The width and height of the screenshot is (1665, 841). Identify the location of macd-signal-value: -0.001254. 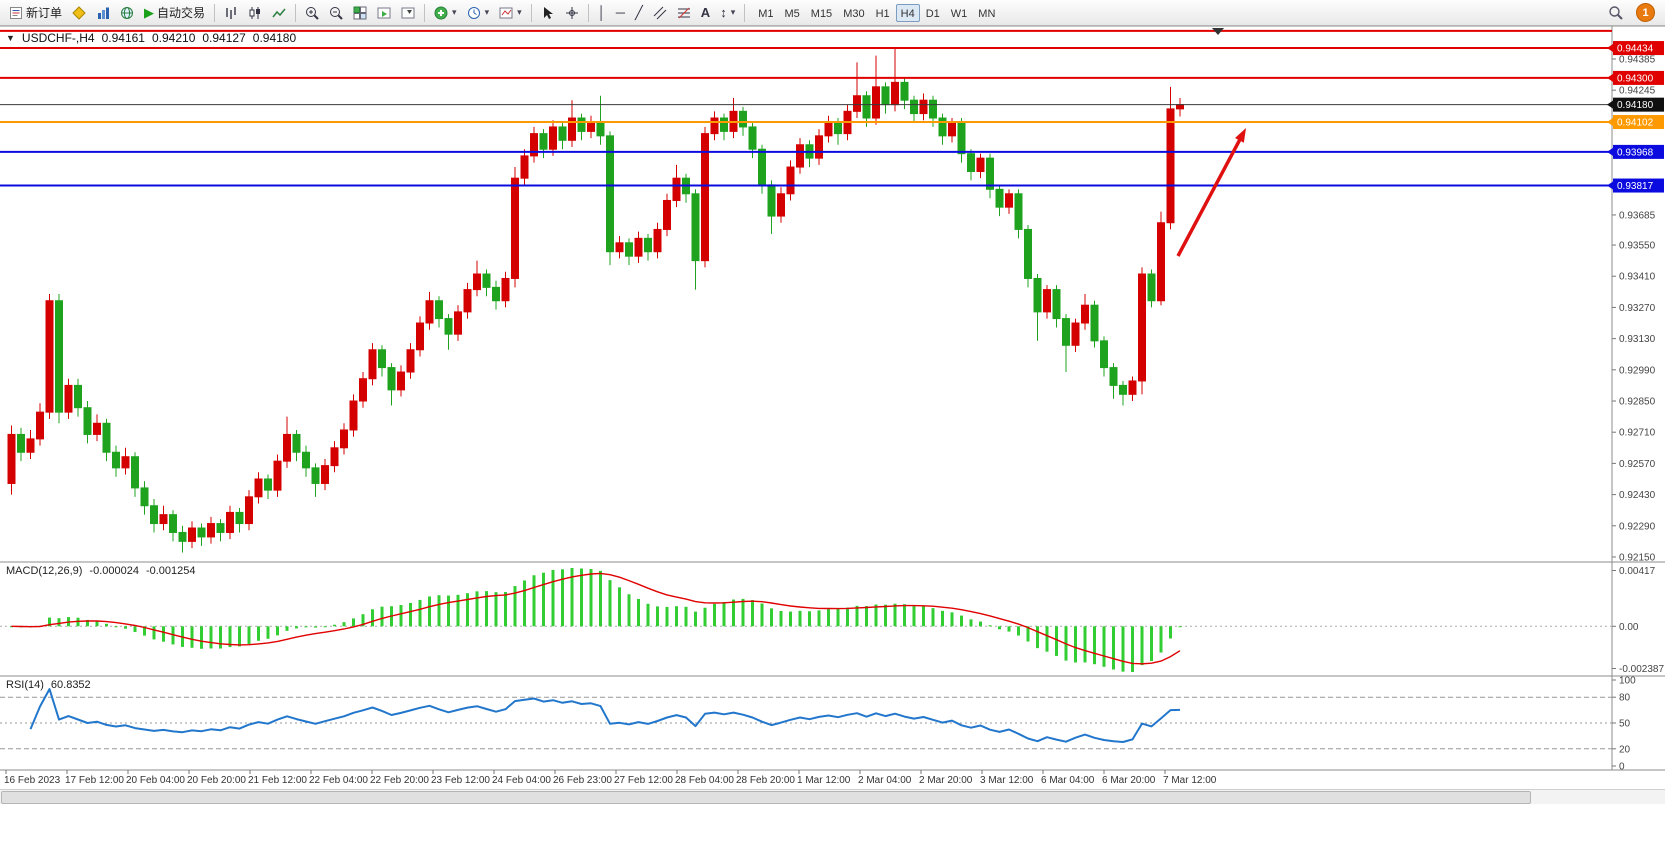
(170, 571).